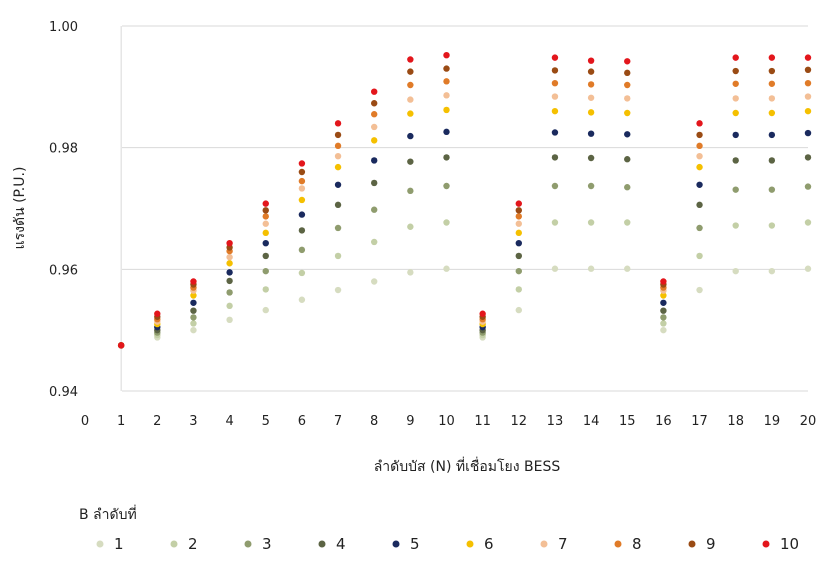 Image resolution: width=822 pixels, height=561 pixels. I want to click on legend-label-10: 10, so click(789, 544).